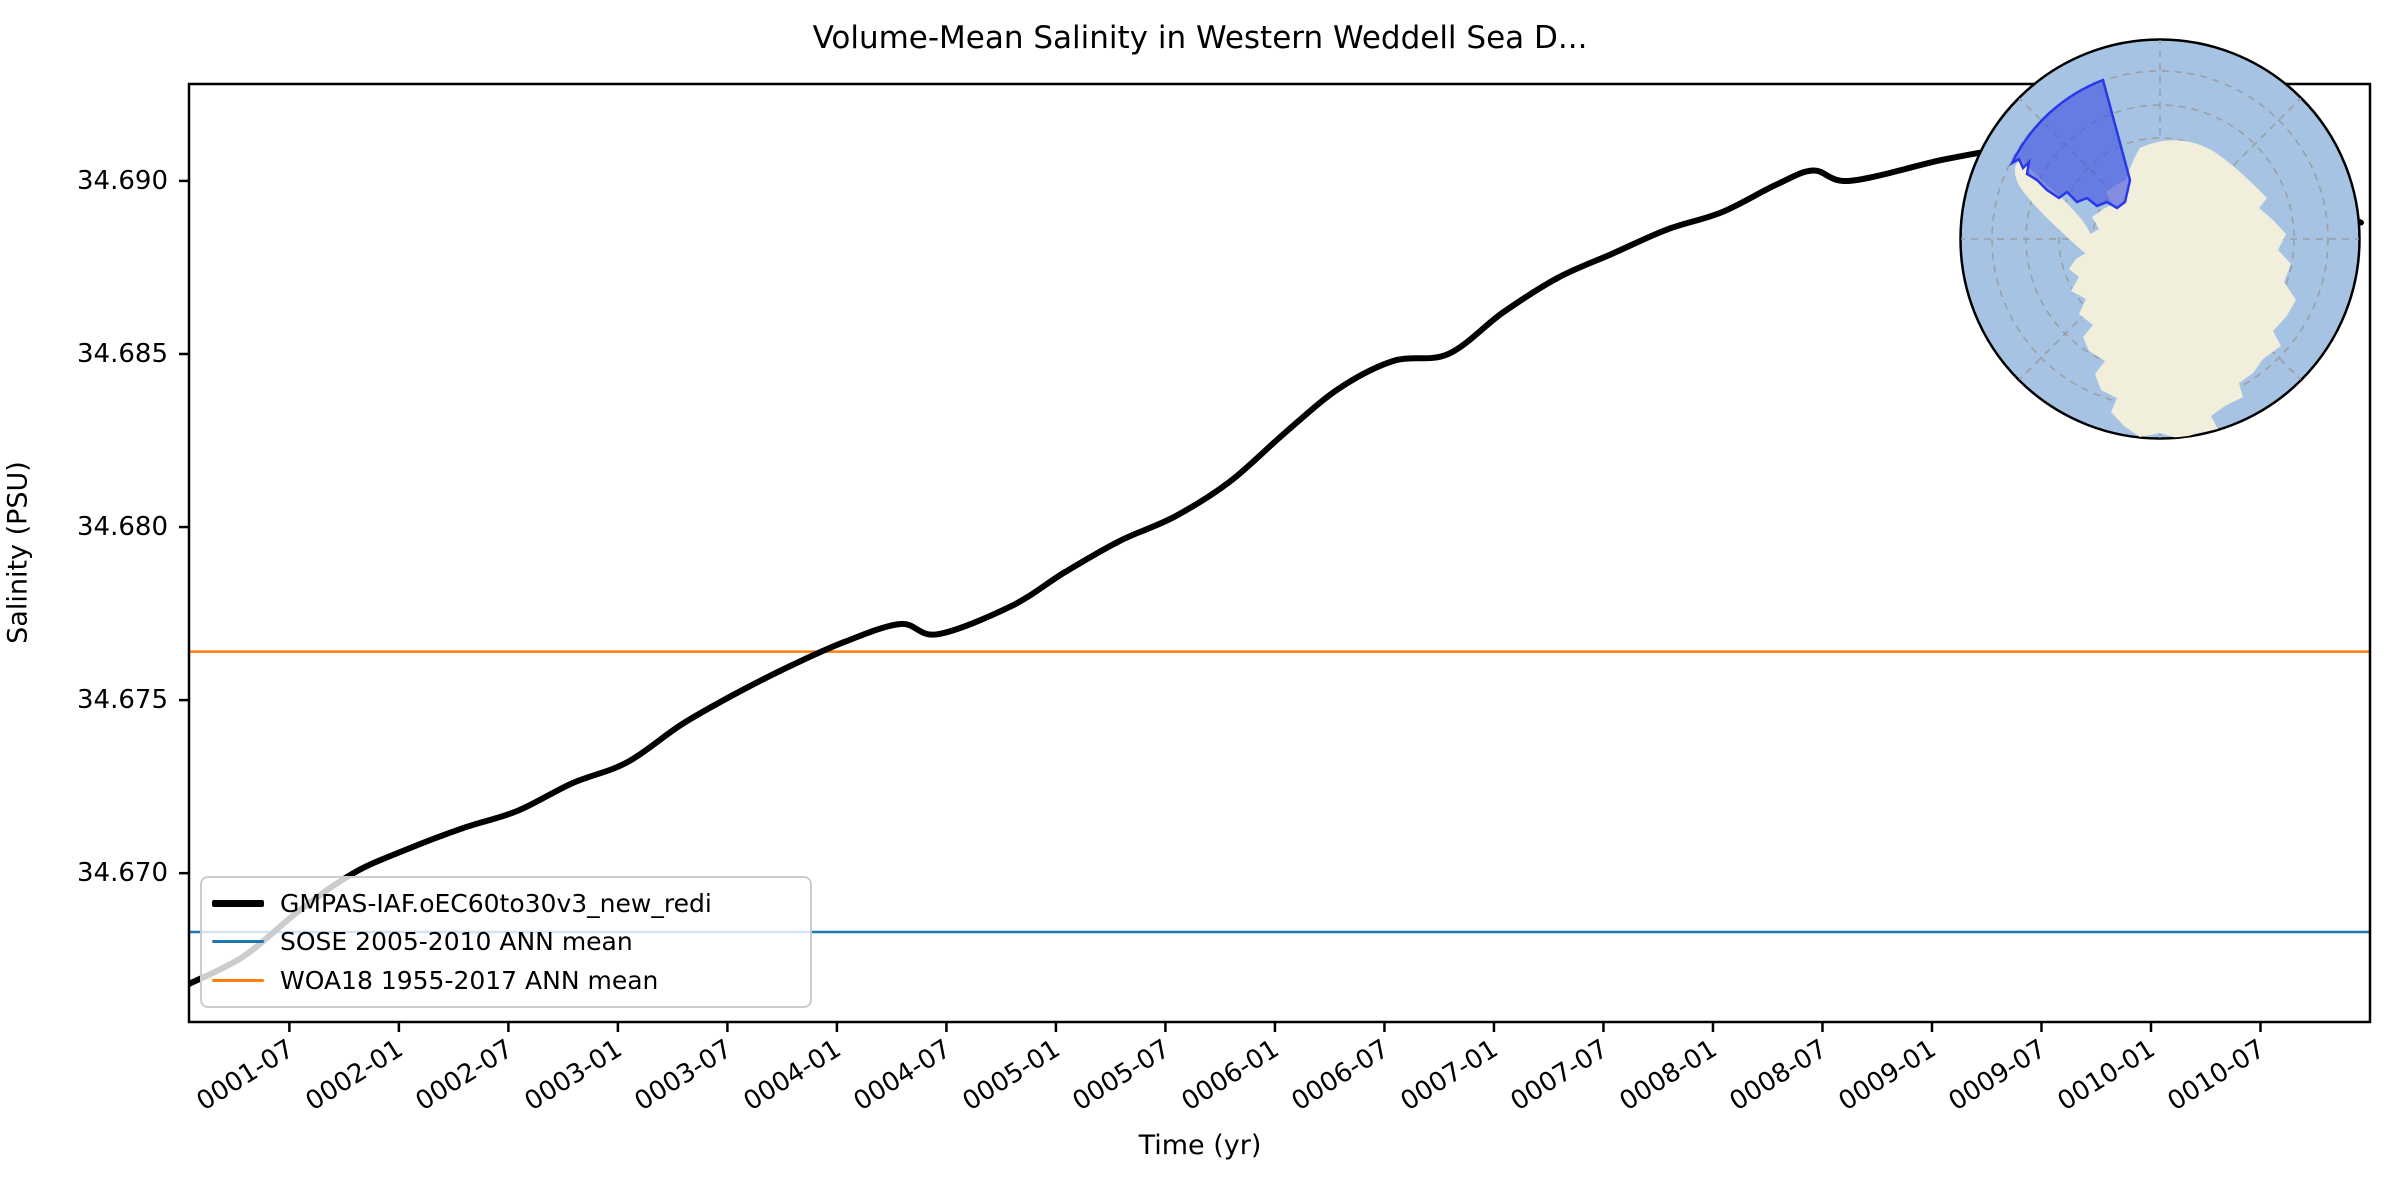 The width and height of the screenshot is (2400, 1200). Describe the element at coordinates (122, 353) in the screenshot. I see `y-tick-label: 34.685` at that location.